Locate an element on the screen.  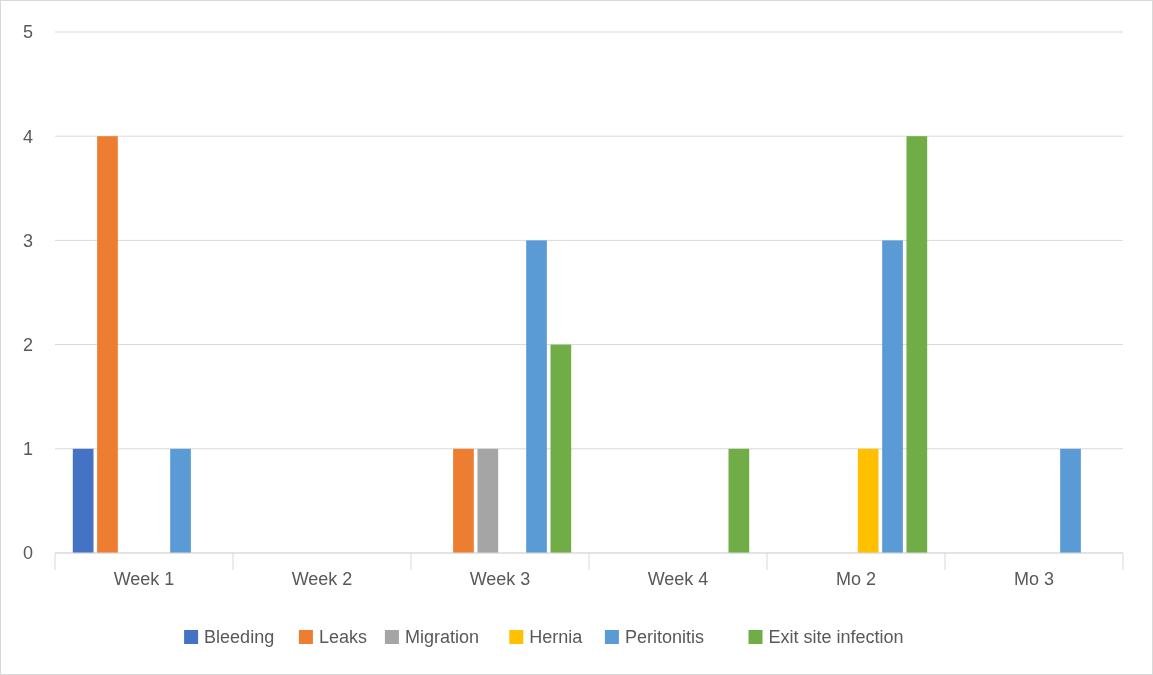
x-tick-label: Week 4 is located at coordinates (678, 579).